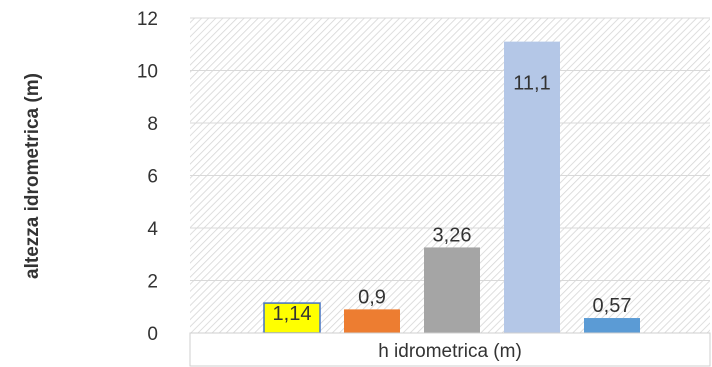 This screenshot has width=712, height=367. Describe the element at coordinates (152, 124) in the screenshot. I see `y-tick-label: 8` at that location.